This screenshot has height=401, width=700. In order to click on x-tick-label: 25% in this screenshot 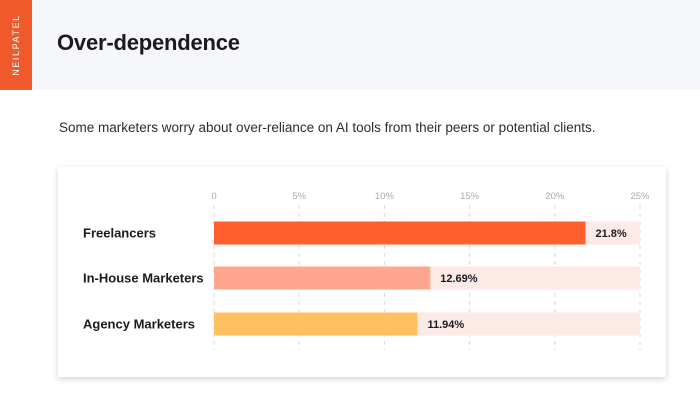, I will do `click(640, 196)`.